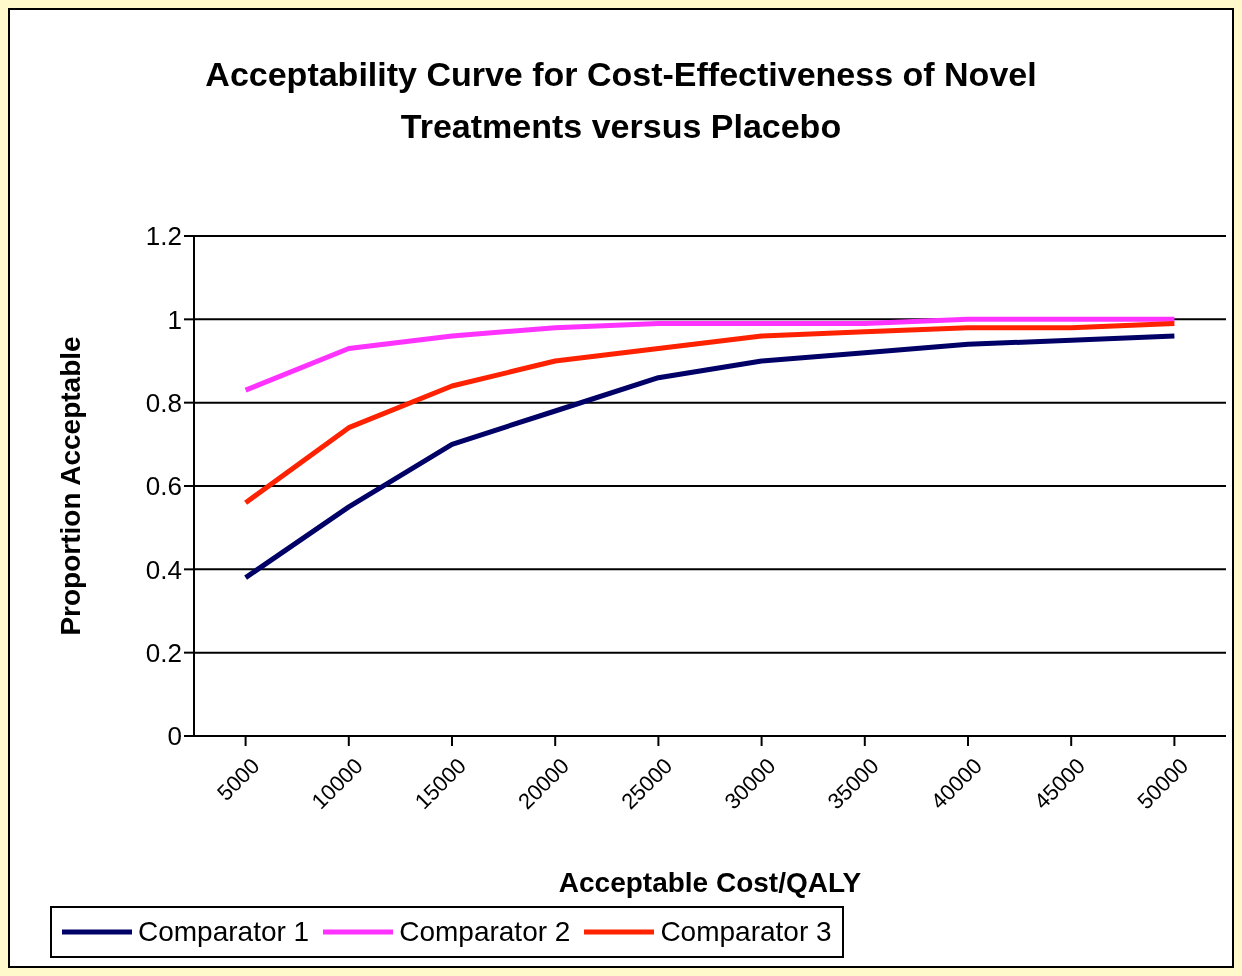 This screenshot has width=1242, height=976. What do you see at coordinates (746, 932) in the screenshot?
I see `legend-label: Comparator 3` at bounding box center [746, 932].